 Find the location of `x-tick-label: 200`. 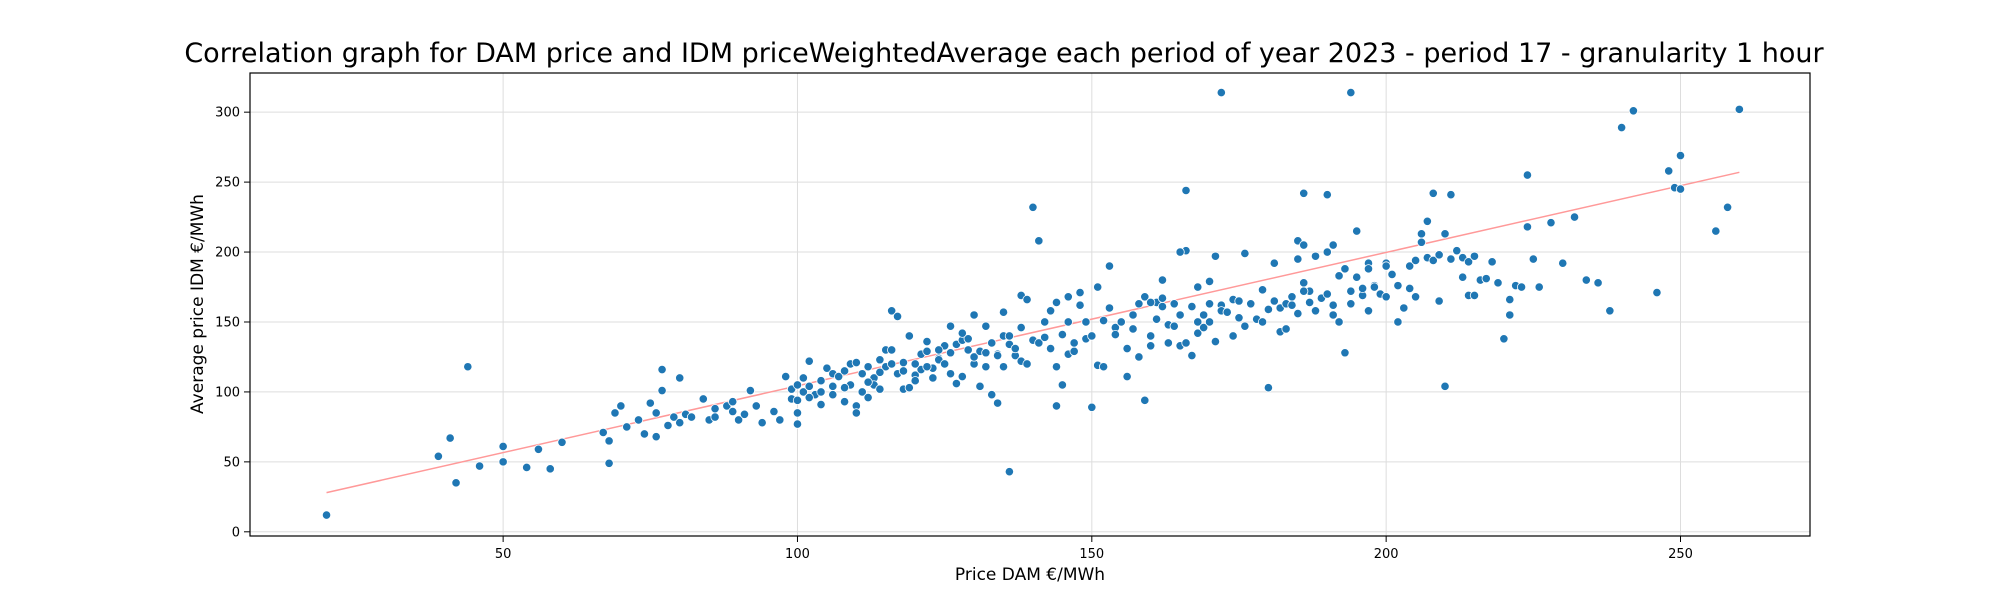

x-tick-label: 200 is located at coordinates (1386, 554).